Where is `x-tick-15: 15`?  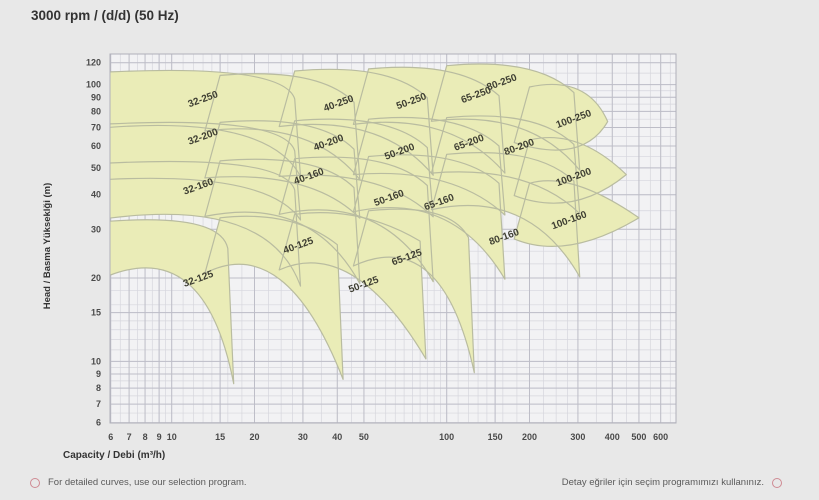
x-tick-15: 15 is located at coordinates (220, 437).